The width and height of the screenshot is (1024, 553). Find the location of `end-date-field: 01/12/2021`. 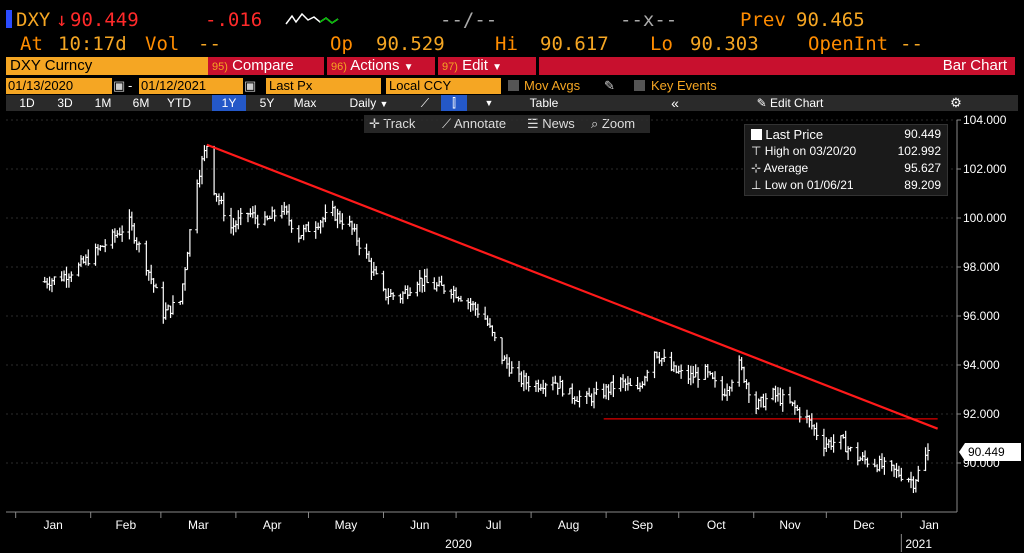

end-date-field: 01/12/2021 is located at coordinates (191, 86).